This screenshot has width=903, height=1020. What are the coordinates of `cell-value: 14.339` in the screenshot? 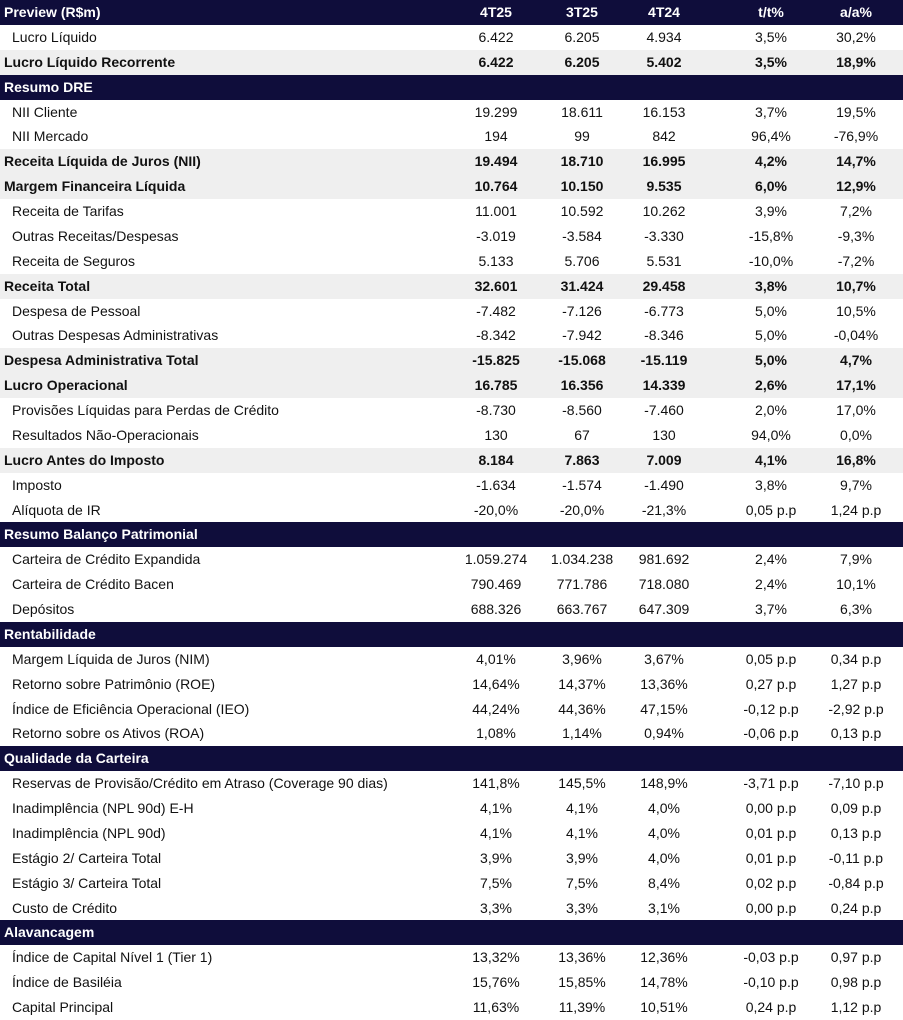 It's located at (664, 385).